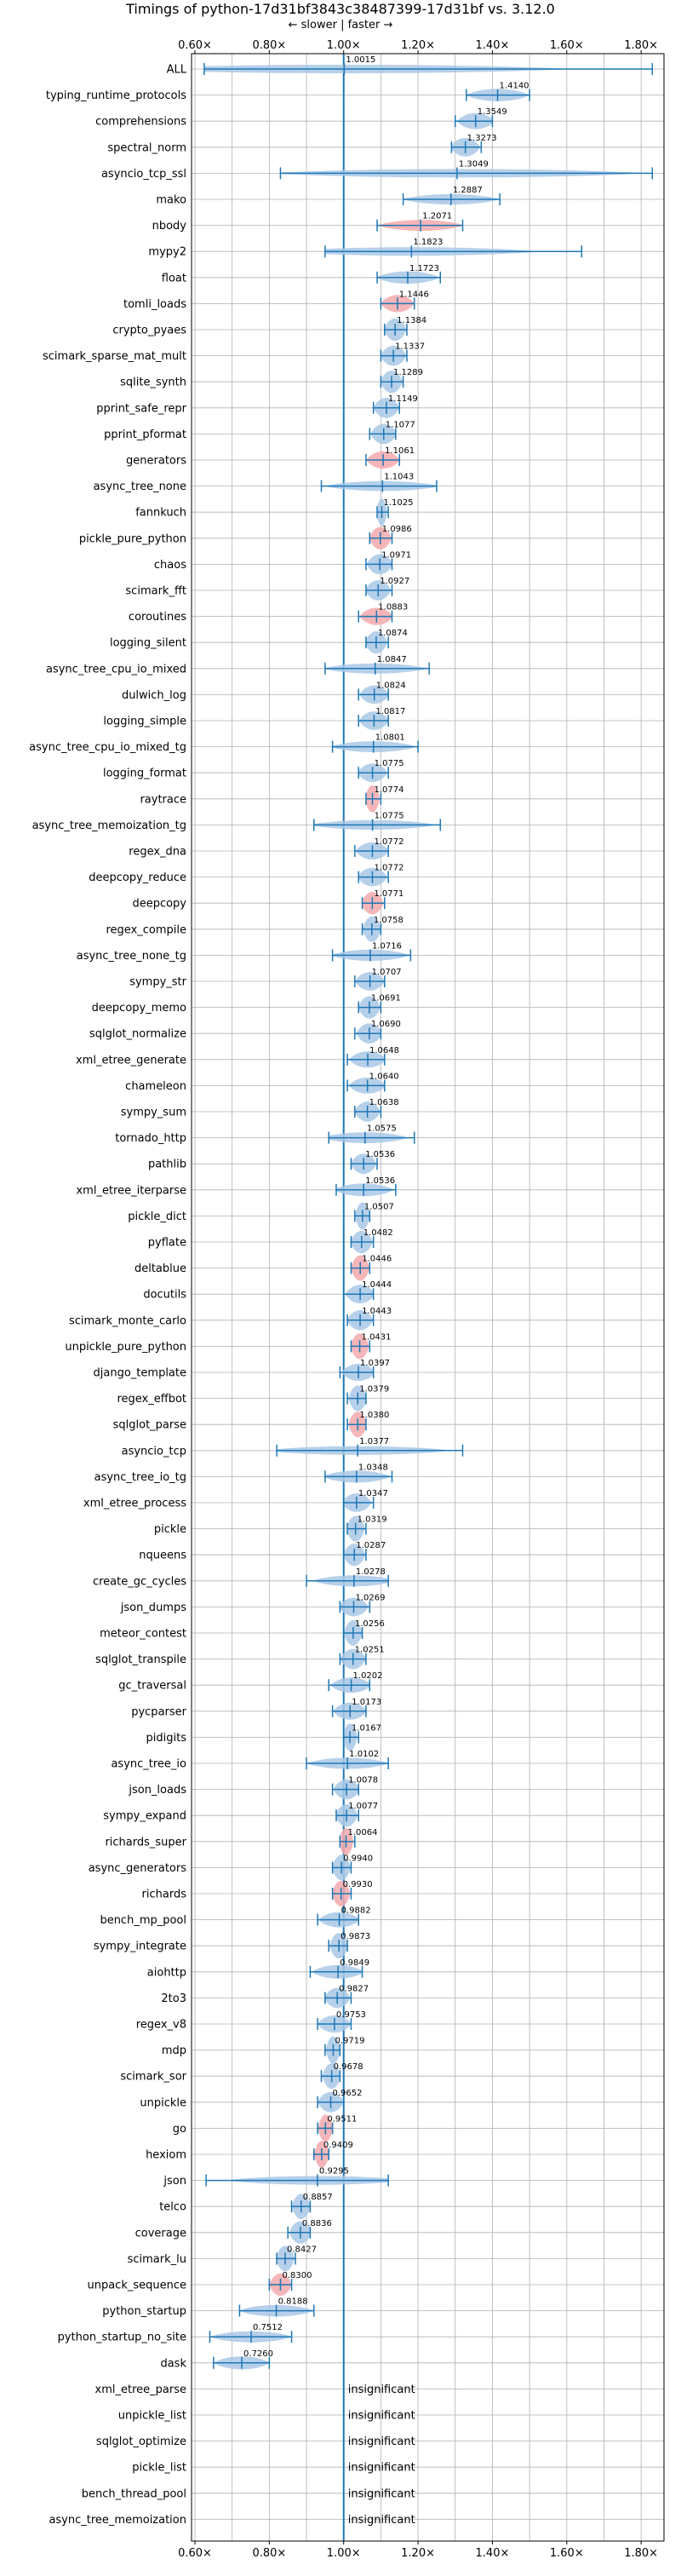 The height and width of the screenshot is (2576, 681). Describe the element at coordinates (153, 383) in the screenshot. I see `benchmark-label: sqlite_synth` at that location.